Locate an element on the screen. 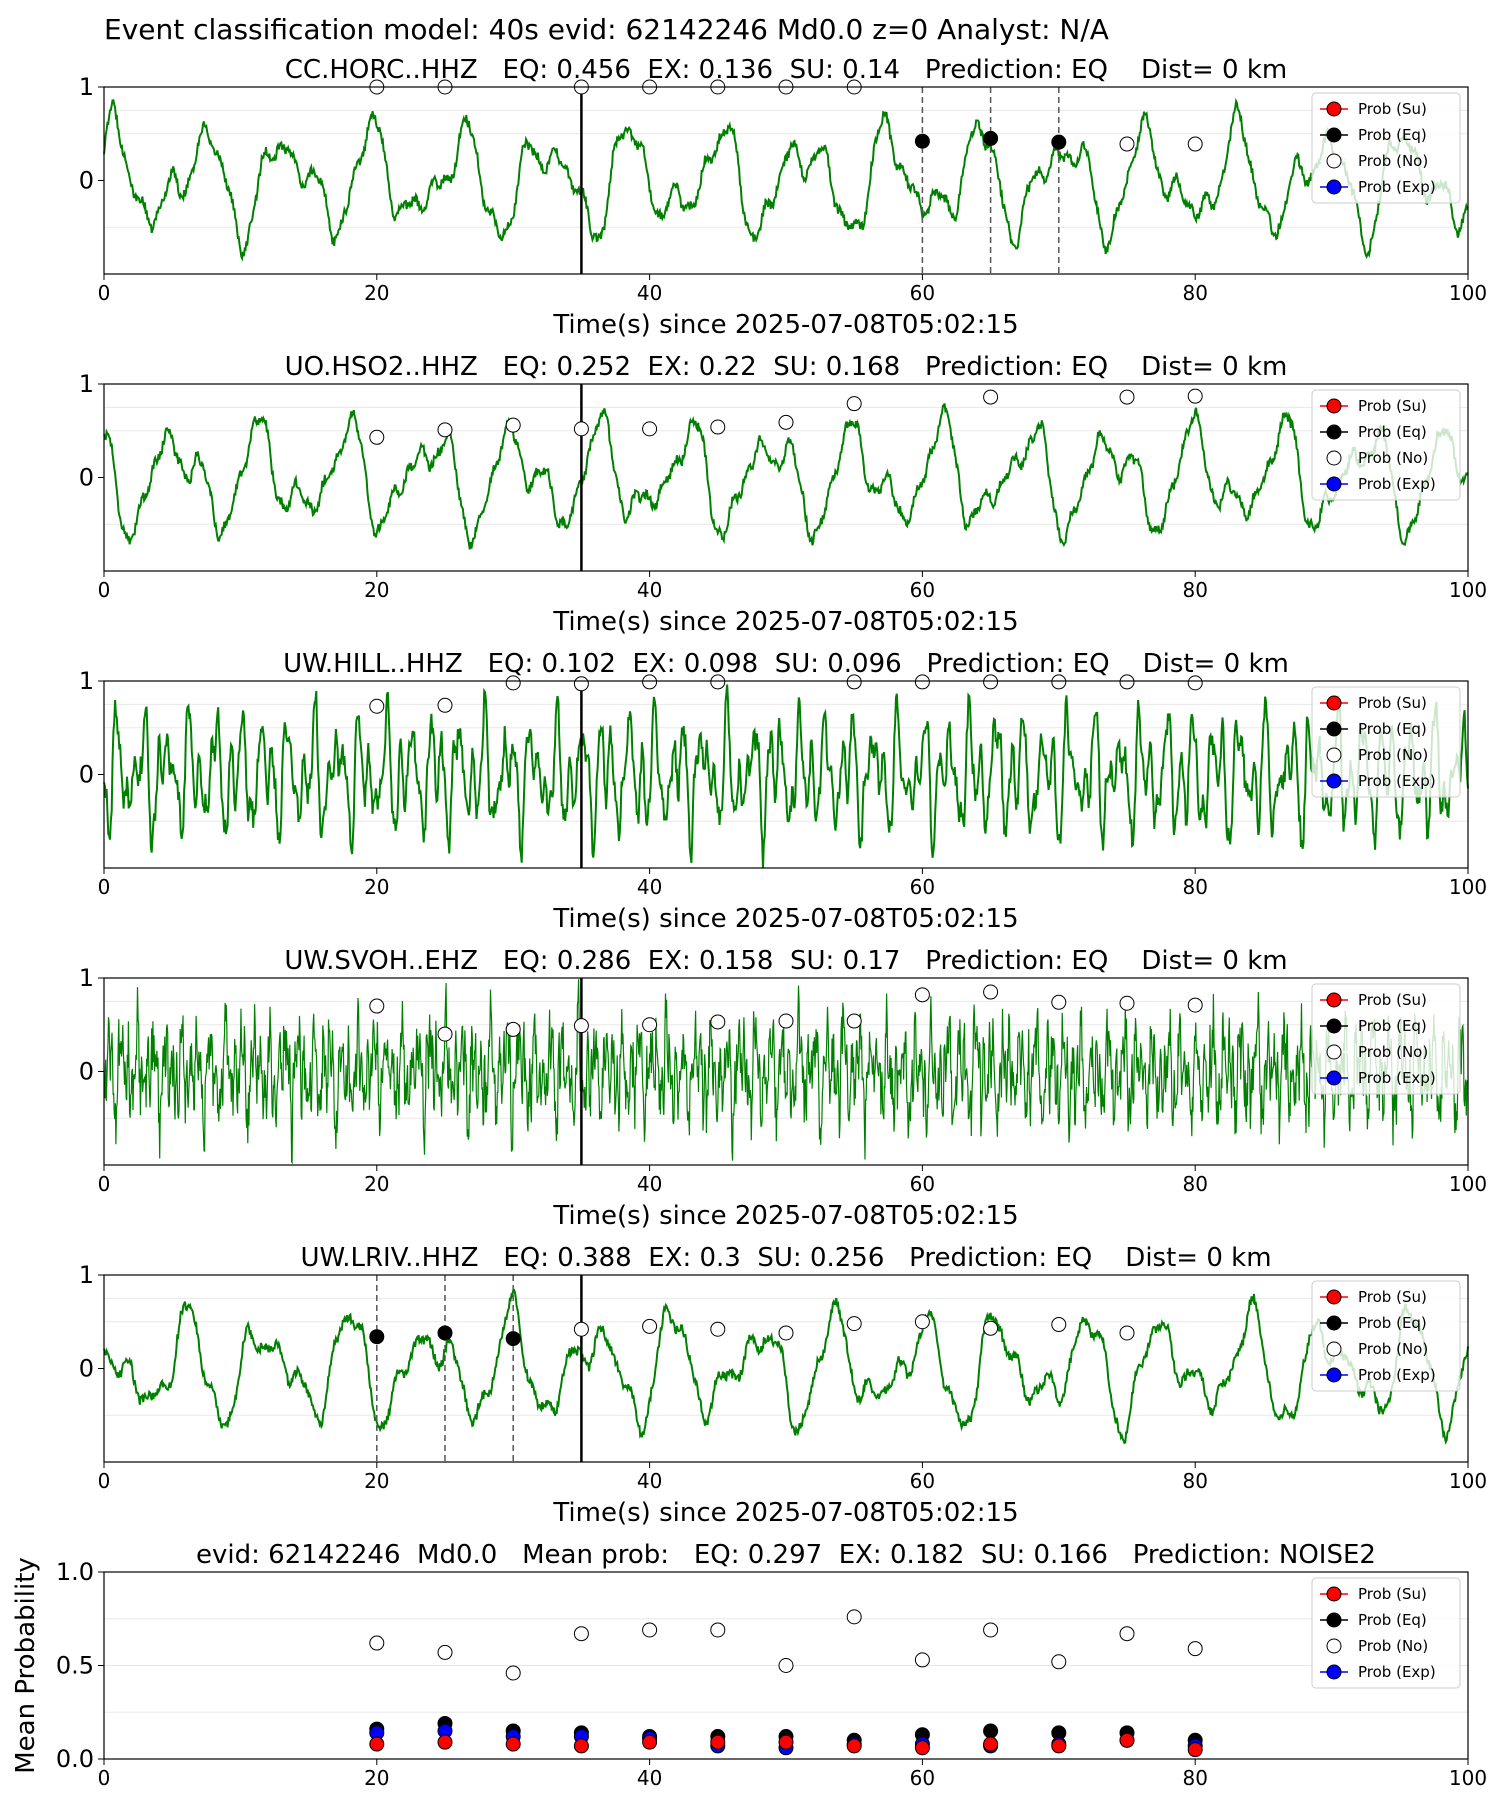 This screenshot has width=1500, height=1800. y-tick-label: 0.0 is located at coordinates (75, 1759).